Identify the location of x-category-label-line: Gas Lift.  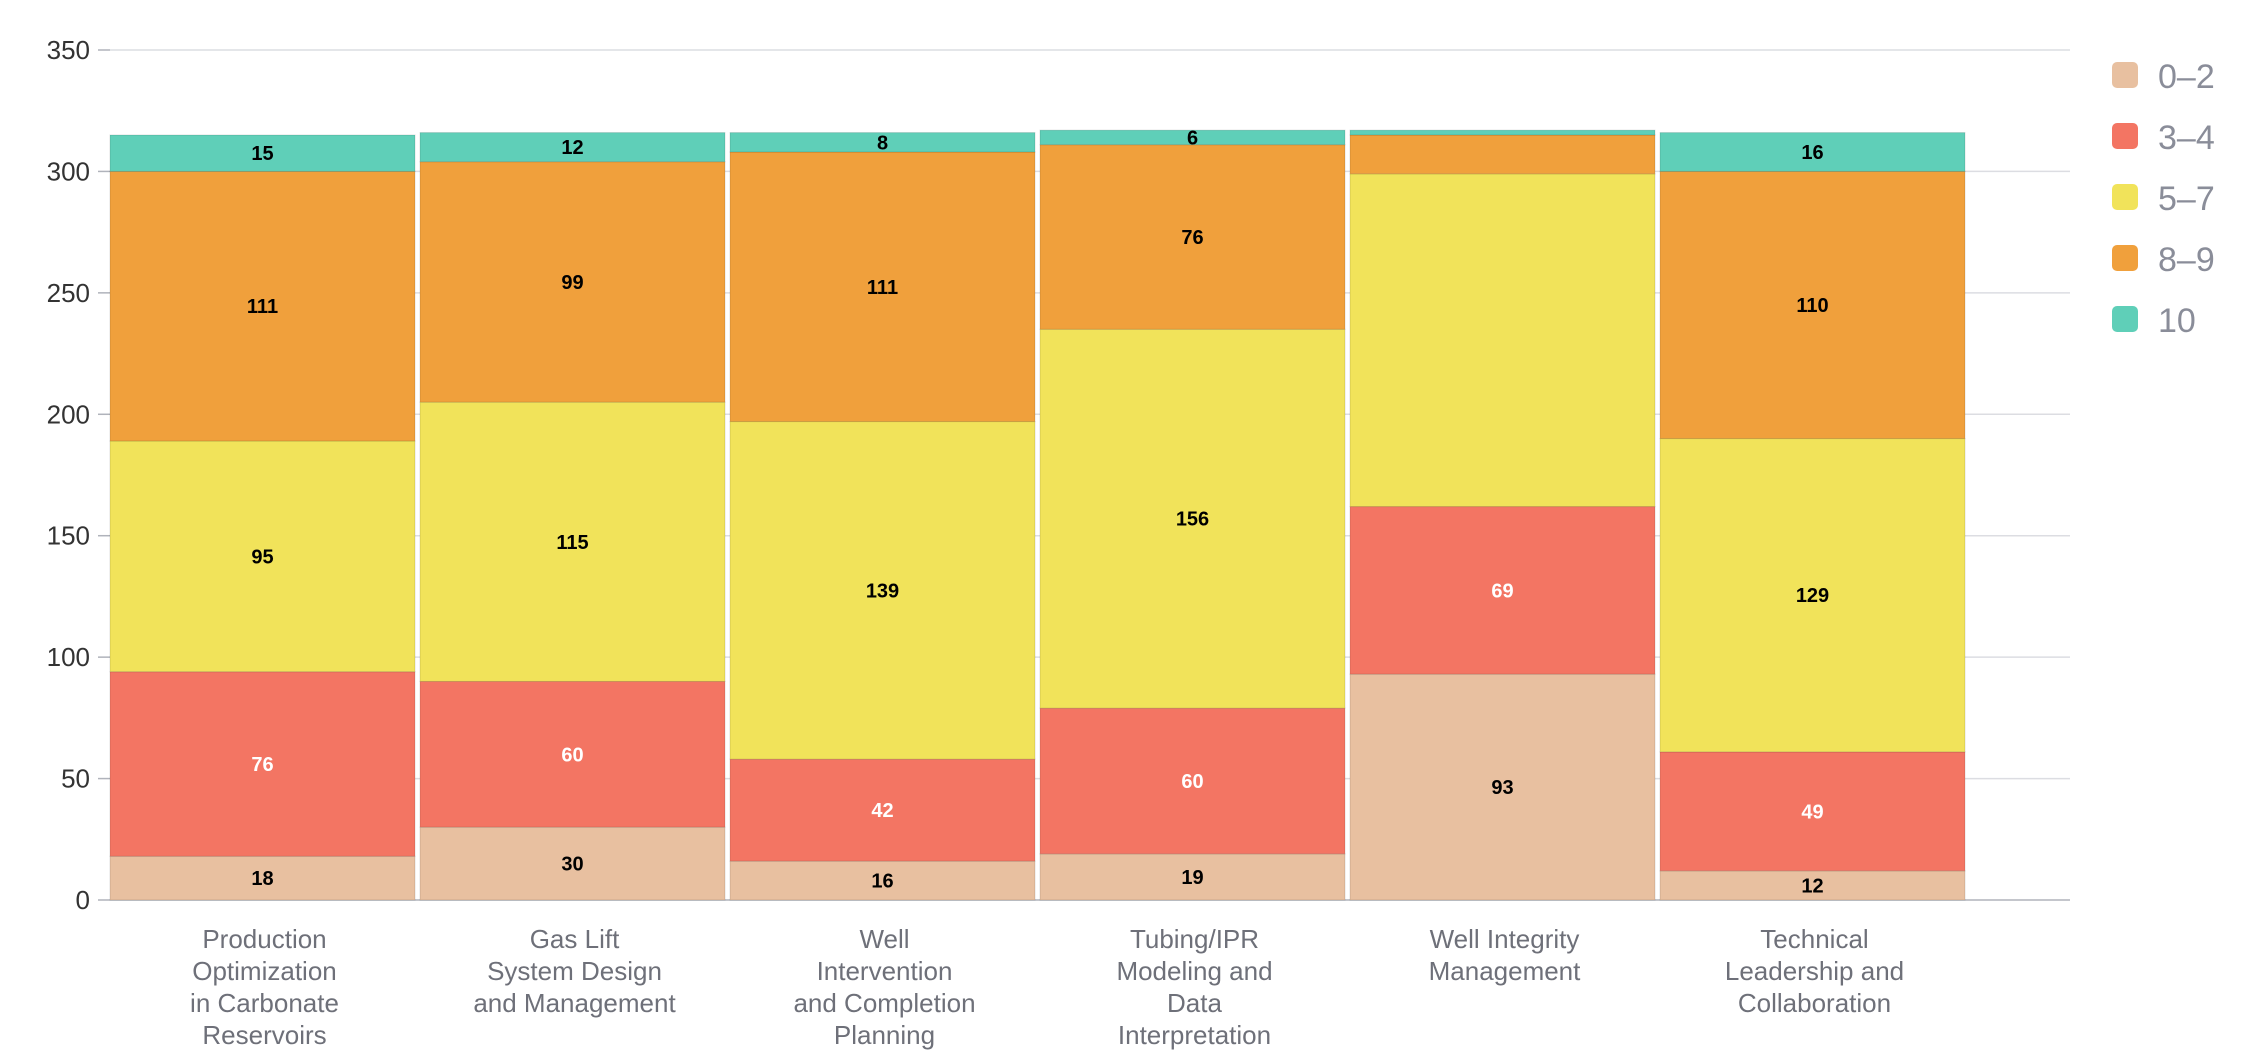
(575, 939).